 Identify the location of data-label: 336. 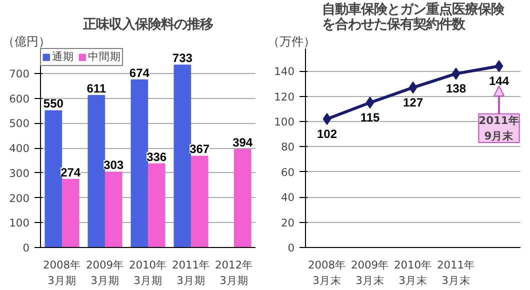
(156, 157).